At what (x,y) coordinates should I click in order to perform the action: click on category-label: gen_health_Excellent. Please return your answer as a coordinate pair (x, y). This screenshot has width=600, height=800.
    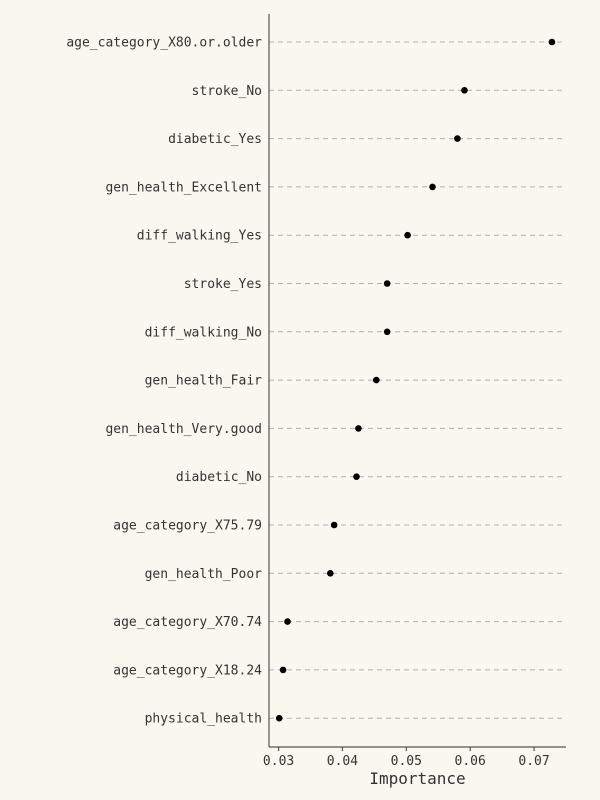
    Looking at the image, I should click on (183, 187).